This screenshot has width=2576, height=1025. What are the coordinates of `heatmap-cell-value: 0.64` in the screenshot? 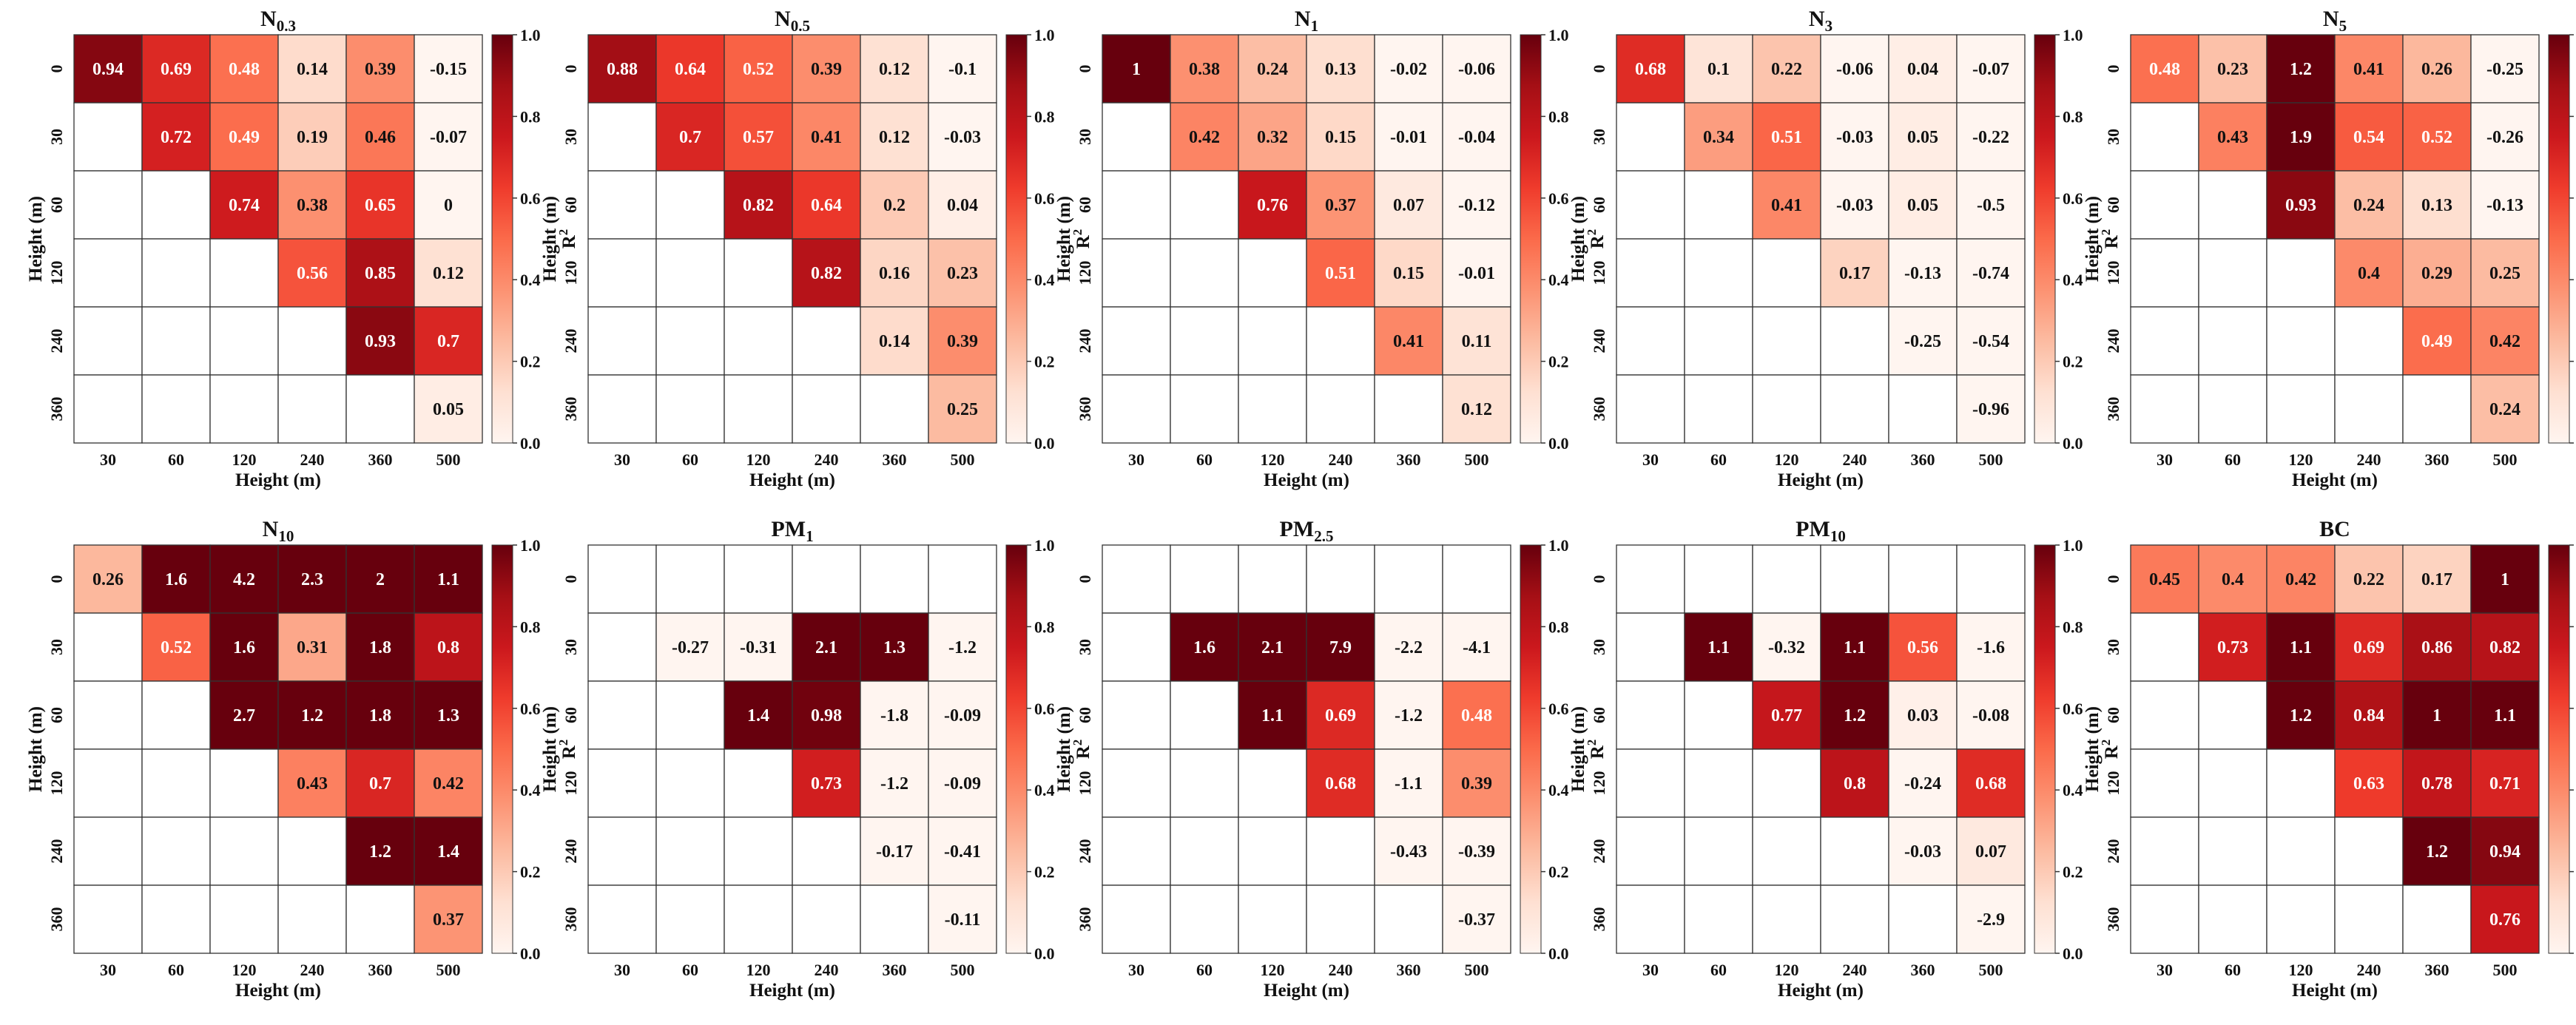 It's located at (690, 69).